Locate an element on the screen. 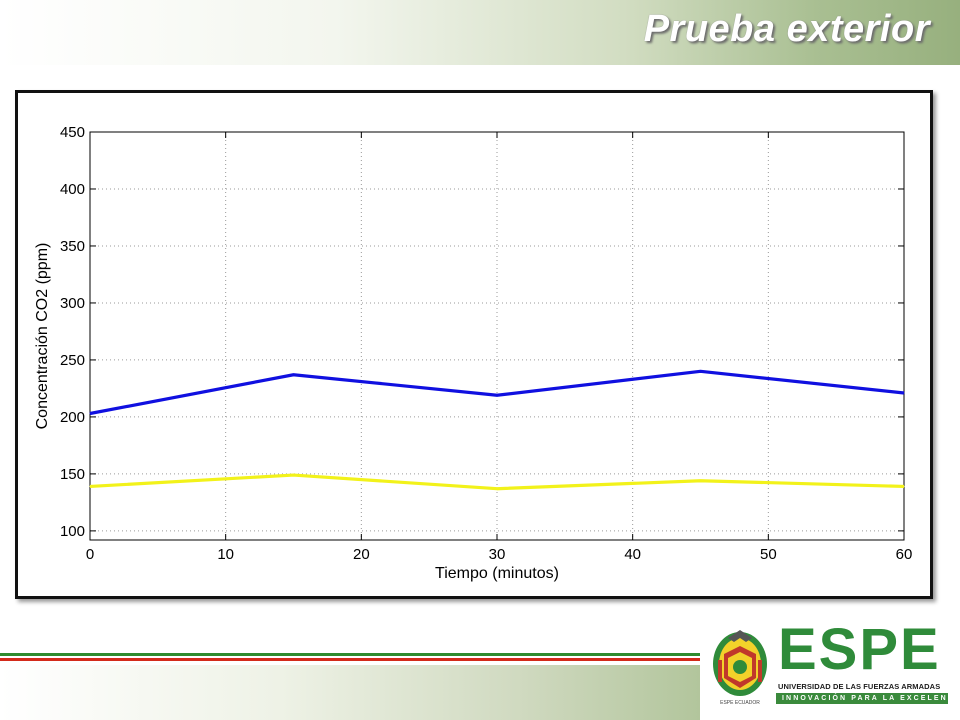 The image size is (960, 720). crest-caption: ESPE ECUADOR is located at coordinates (740, 703).